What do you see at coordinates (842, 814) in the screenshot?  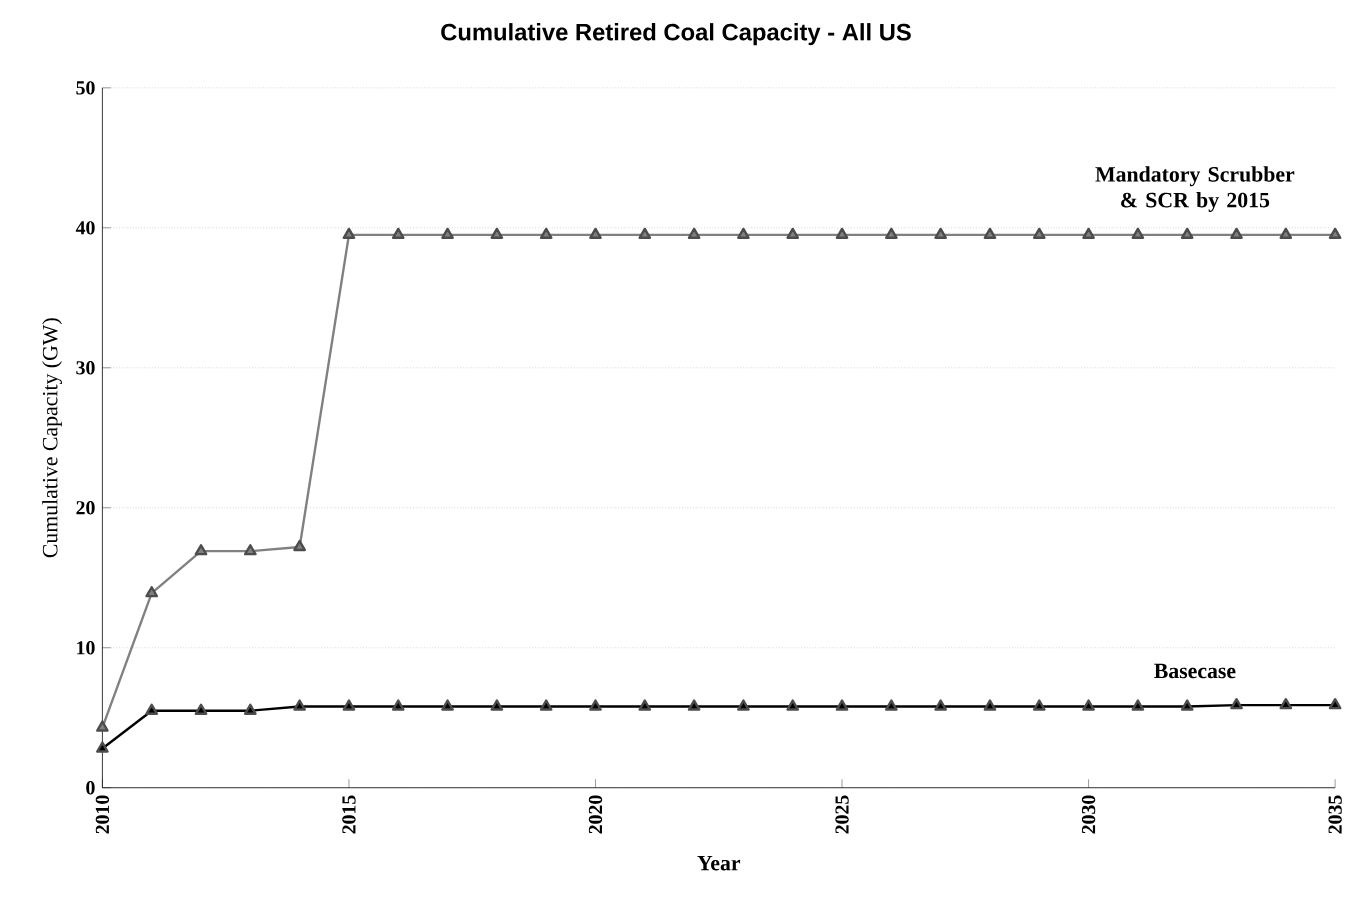 I see `x-tick-label: 2025` at bounding box center [842, 814].